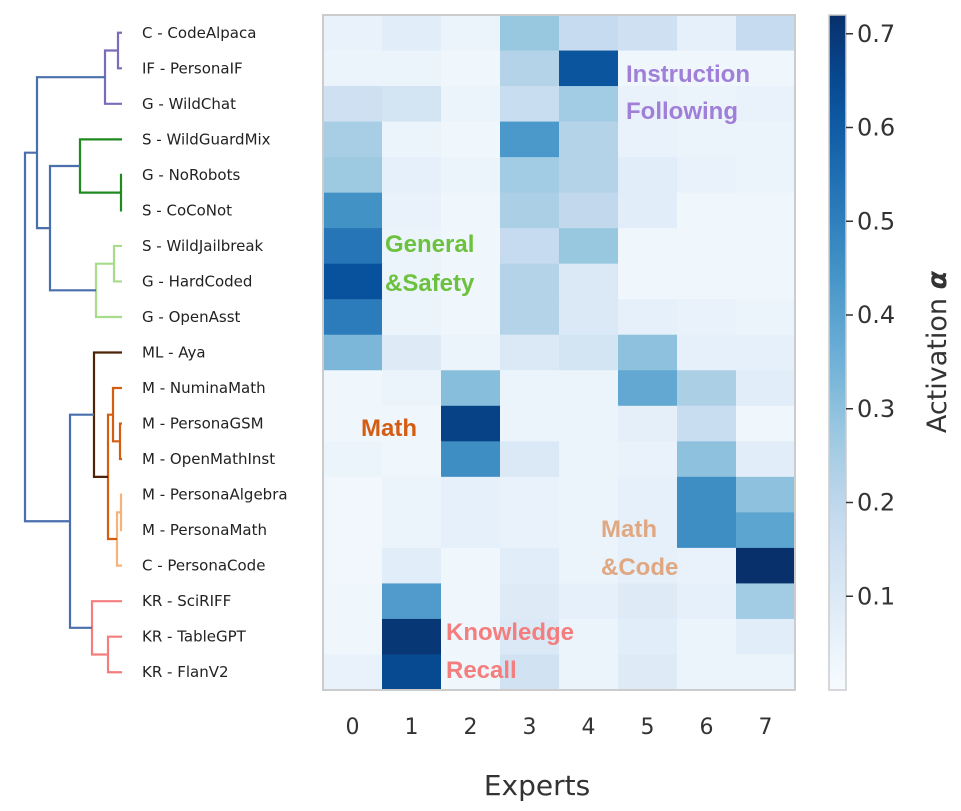  What do you see at coordinates (471, 727) in the screenshot?
I see `x-tick-label: 2` at bounding box center [471, 727].